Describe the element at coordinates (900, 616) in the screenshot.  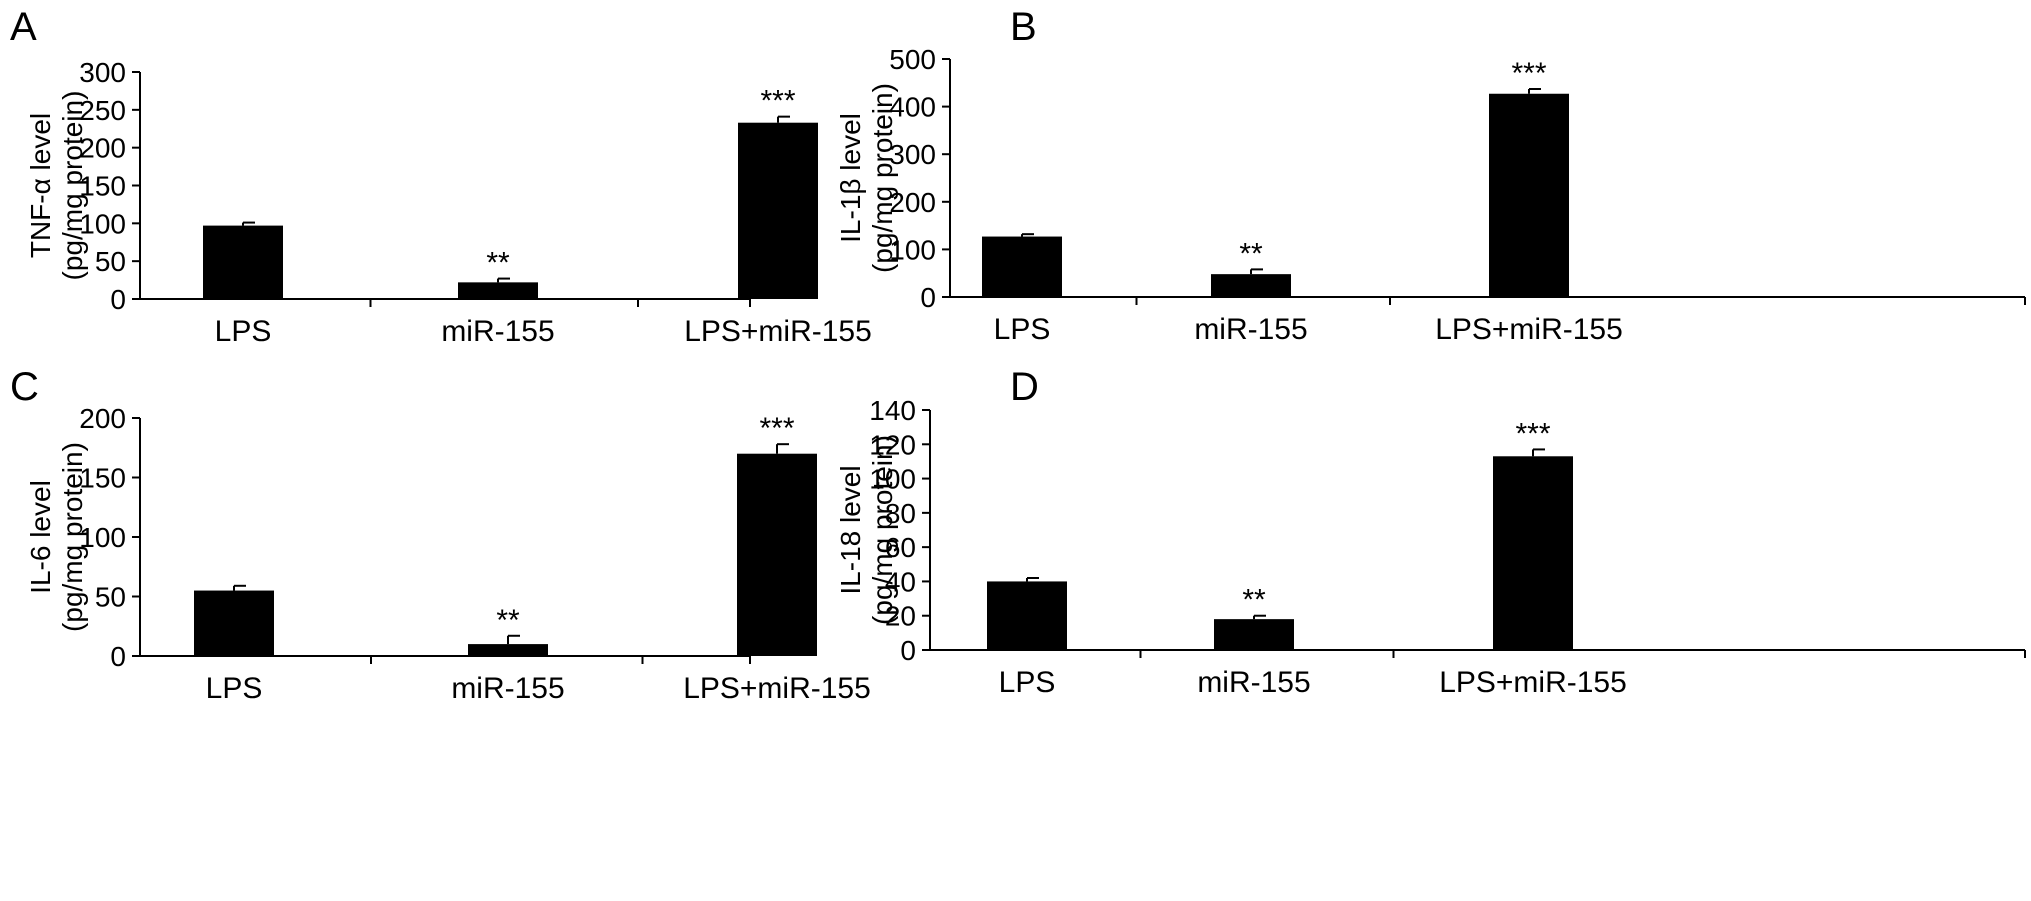
I see `y-tick-label: 20` at that location.